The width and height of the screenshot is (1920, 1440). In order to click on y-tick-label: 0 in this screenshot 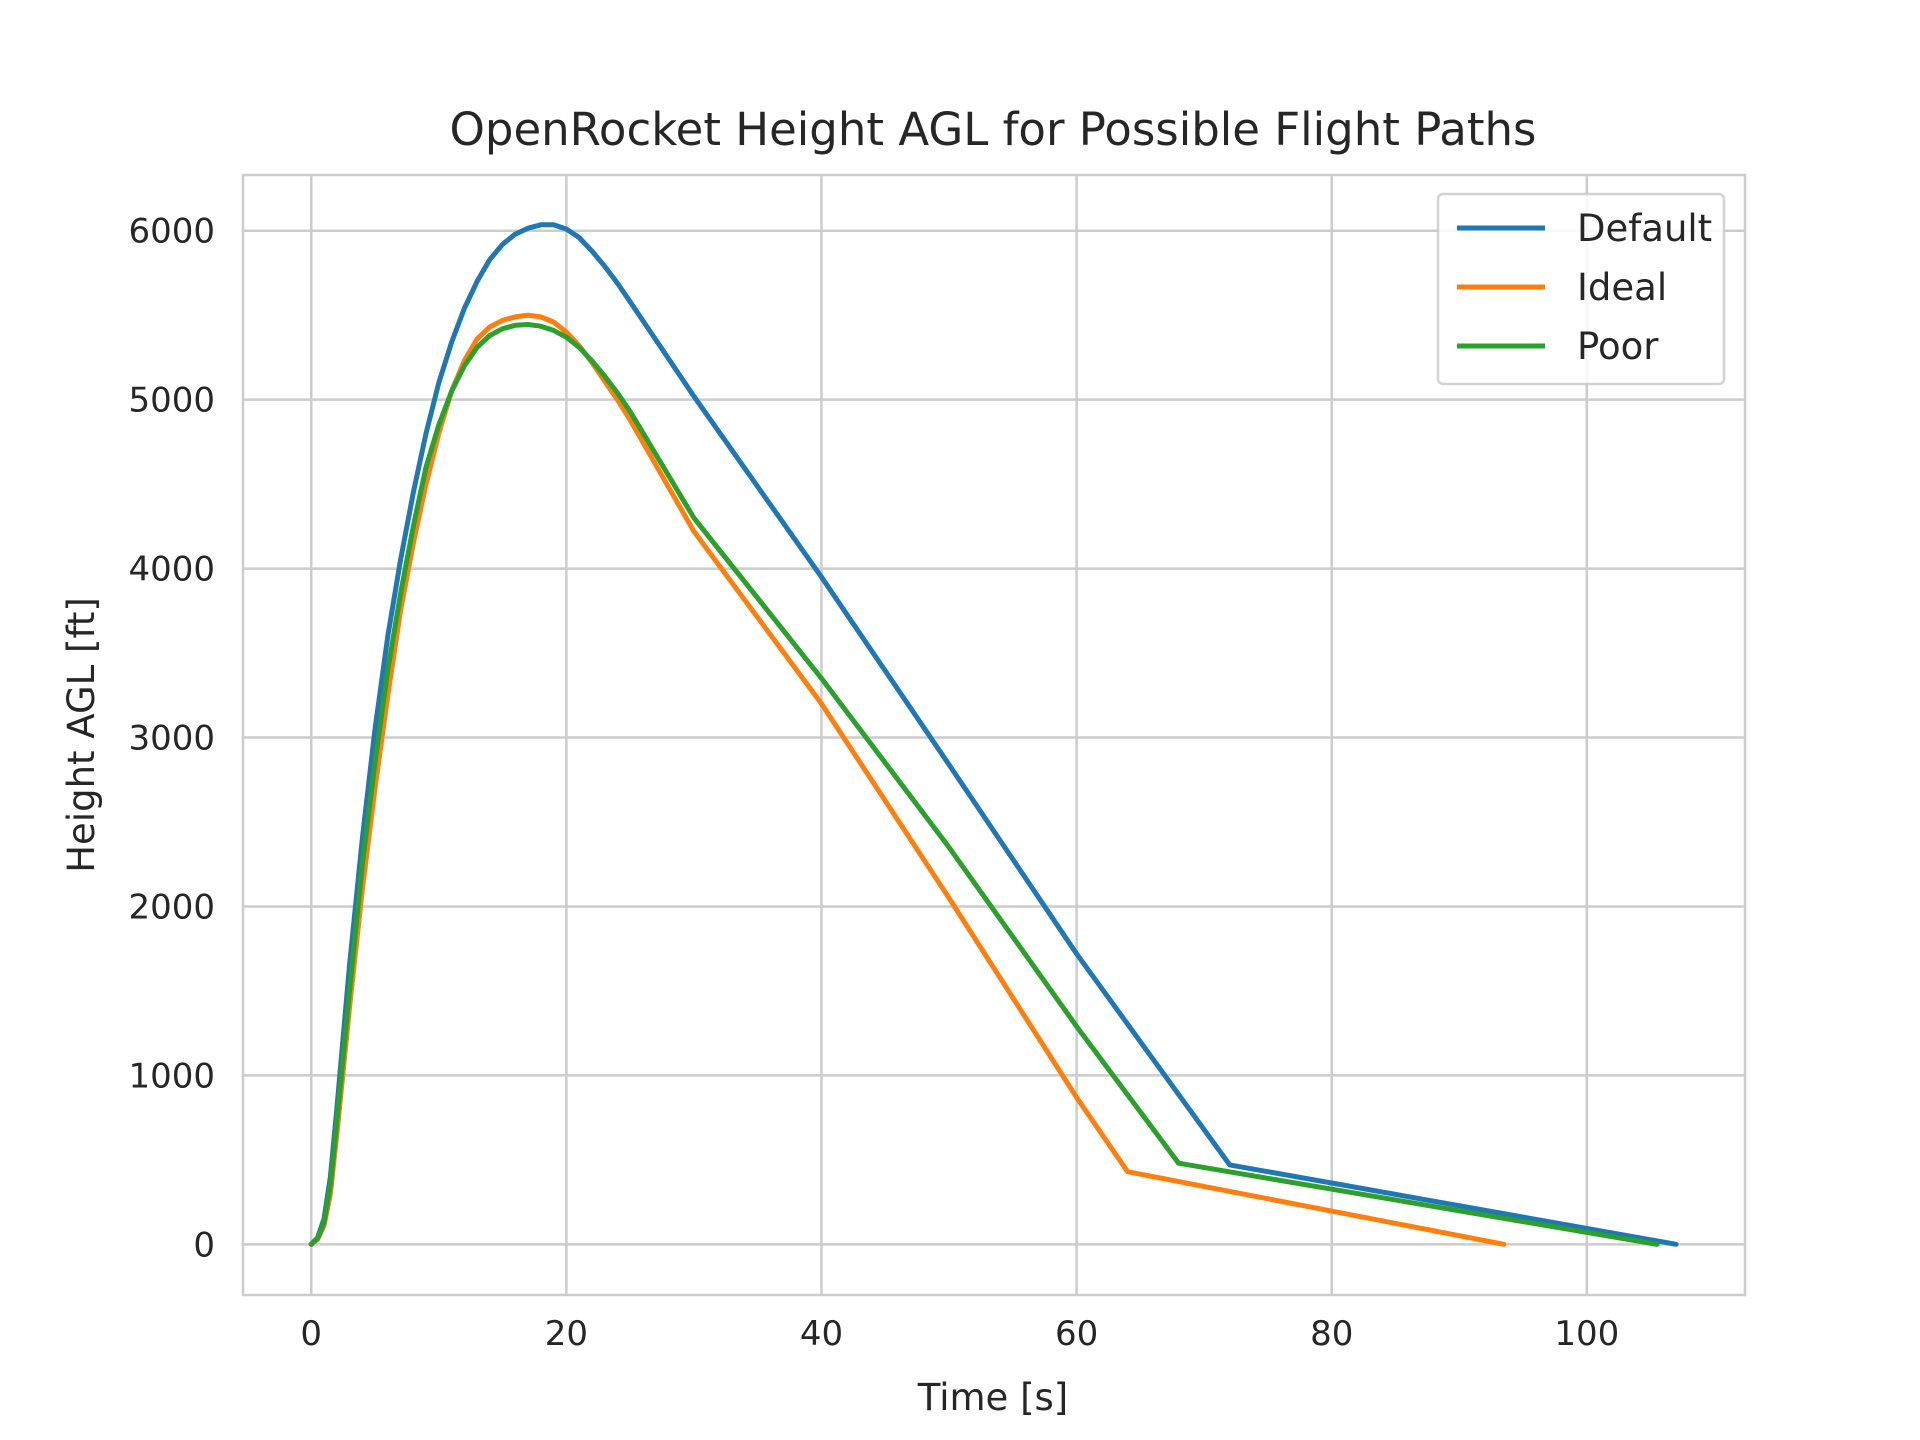, I will do `click(204, 1245)`.